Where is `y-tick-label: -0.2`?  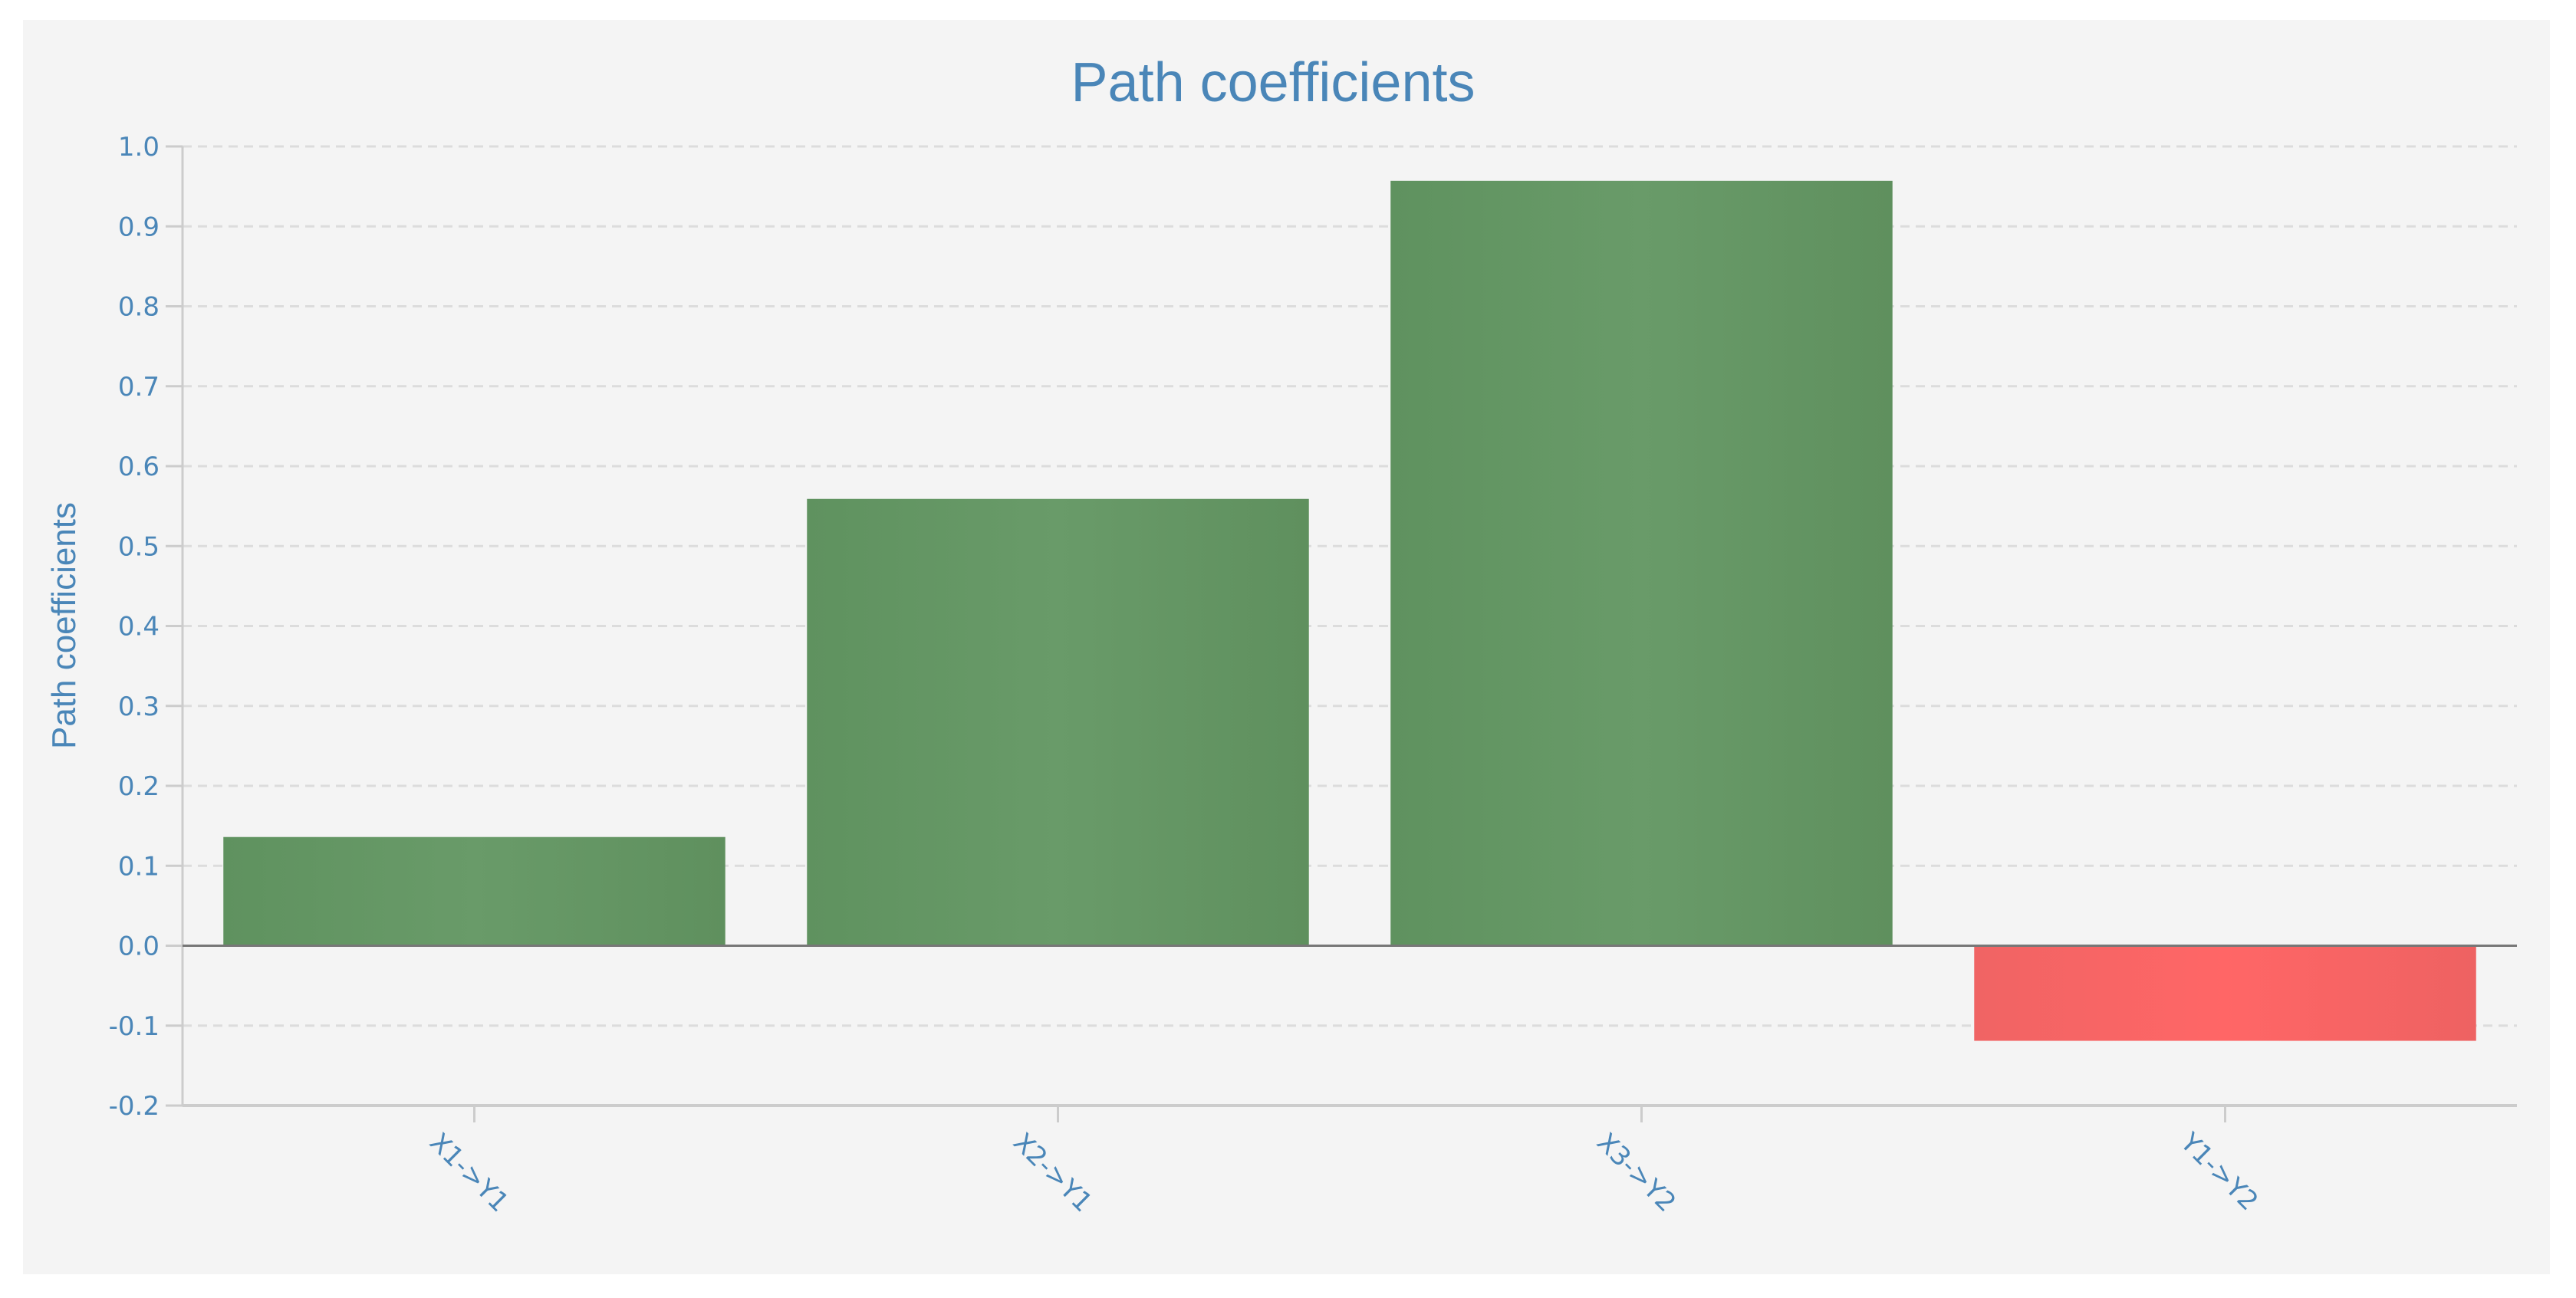 y-tick-label: -0.2 is located at coordinates (134, 1106).